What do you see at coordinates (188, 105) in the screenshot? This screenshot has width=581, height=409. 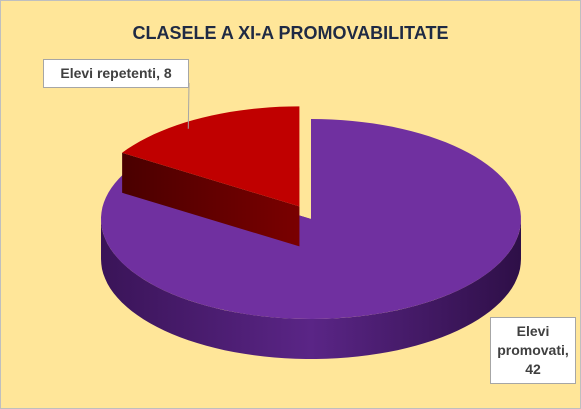 I see `leader-line` at bounding box center [188, 105].